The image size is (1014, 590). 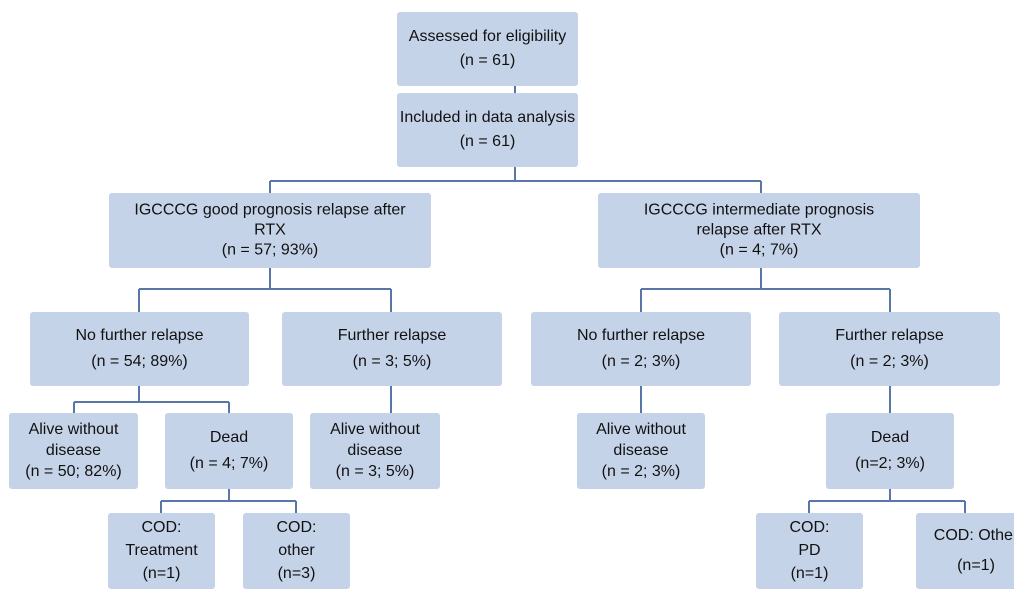 I want to click on node: No further relapse (n = 54; 89%), so click(x=139, y=349).